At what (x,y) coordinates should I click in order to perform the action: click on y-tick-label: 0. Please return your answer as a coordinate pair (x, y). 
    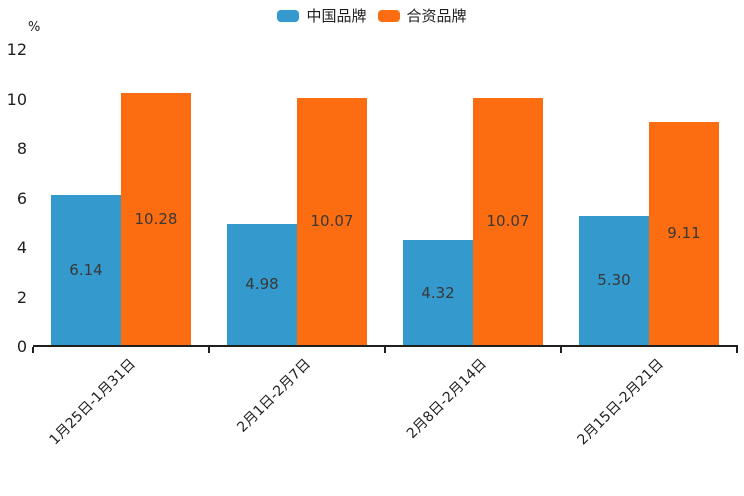
    Looking at the image, I should click on (21, 346).